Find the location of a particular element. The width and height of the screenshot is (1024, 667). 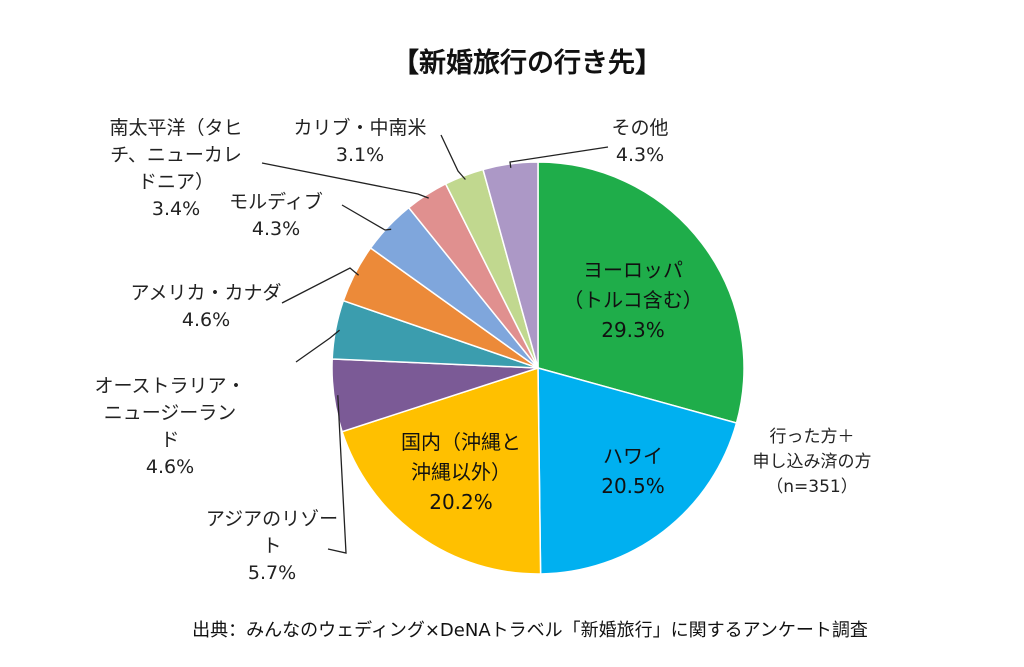

slice-label-3-line: 国内（沖縄と is located at coordinates (461, 442).